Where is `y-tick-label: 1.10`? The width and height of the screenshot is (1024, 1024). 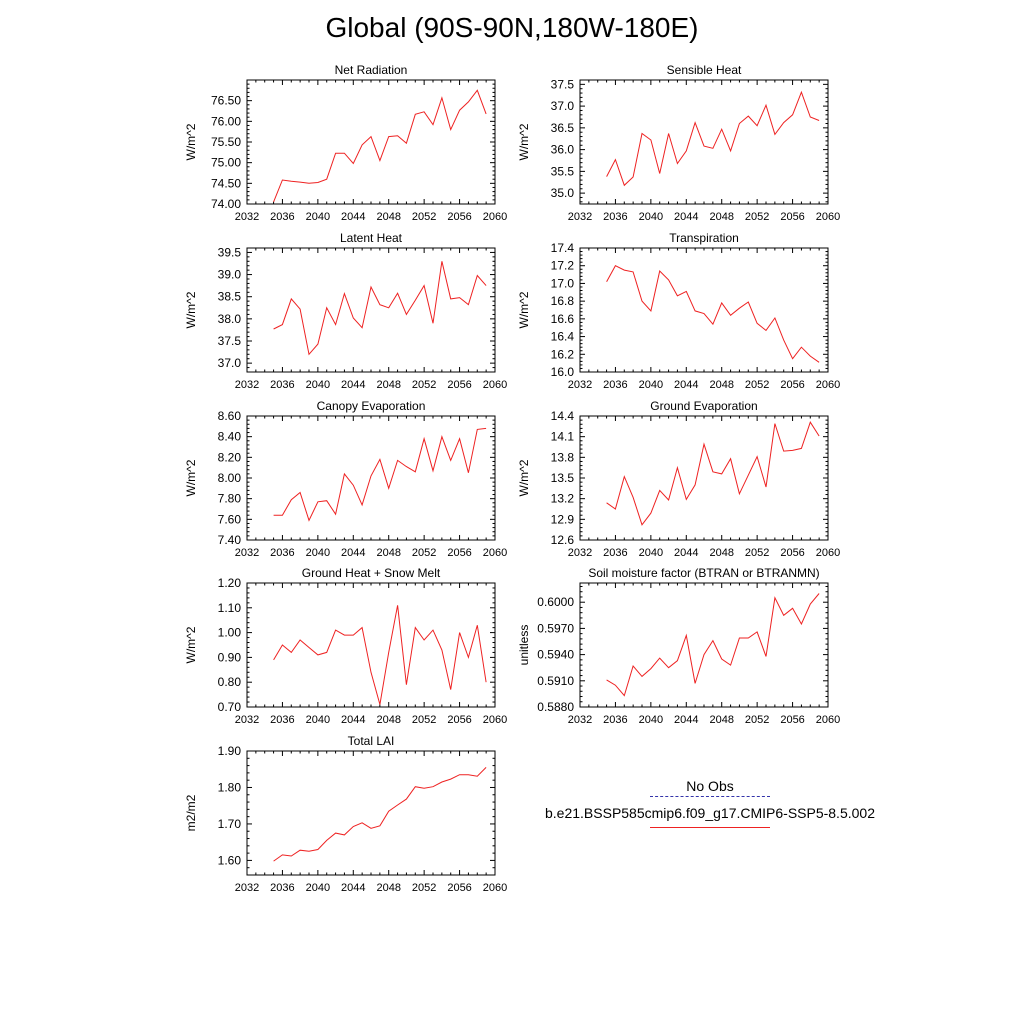
y-tick-label: 1.10 is located at coordinates (230, 608).